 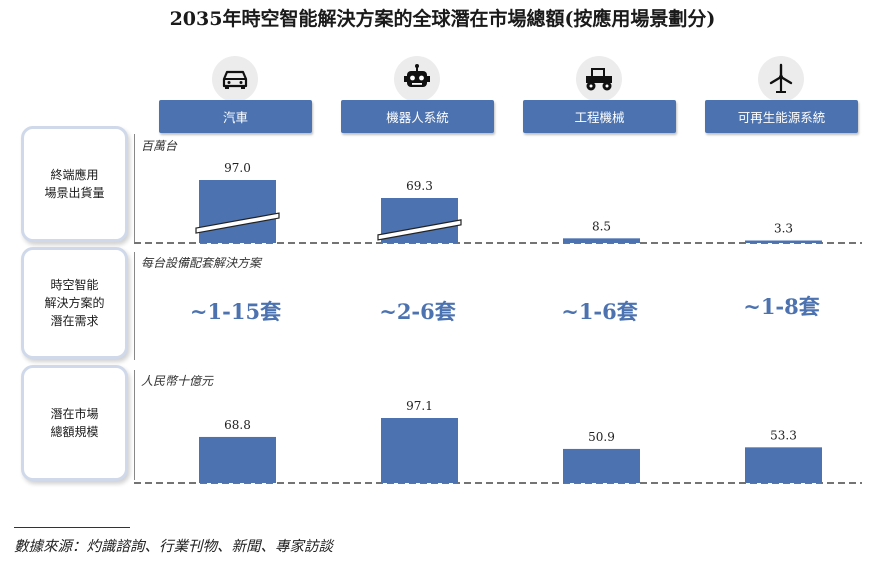 What do you see at coordinates (783, 435) in the screenshot?
I see `market-data-label: 53.3` at bounding box center [783, 435].